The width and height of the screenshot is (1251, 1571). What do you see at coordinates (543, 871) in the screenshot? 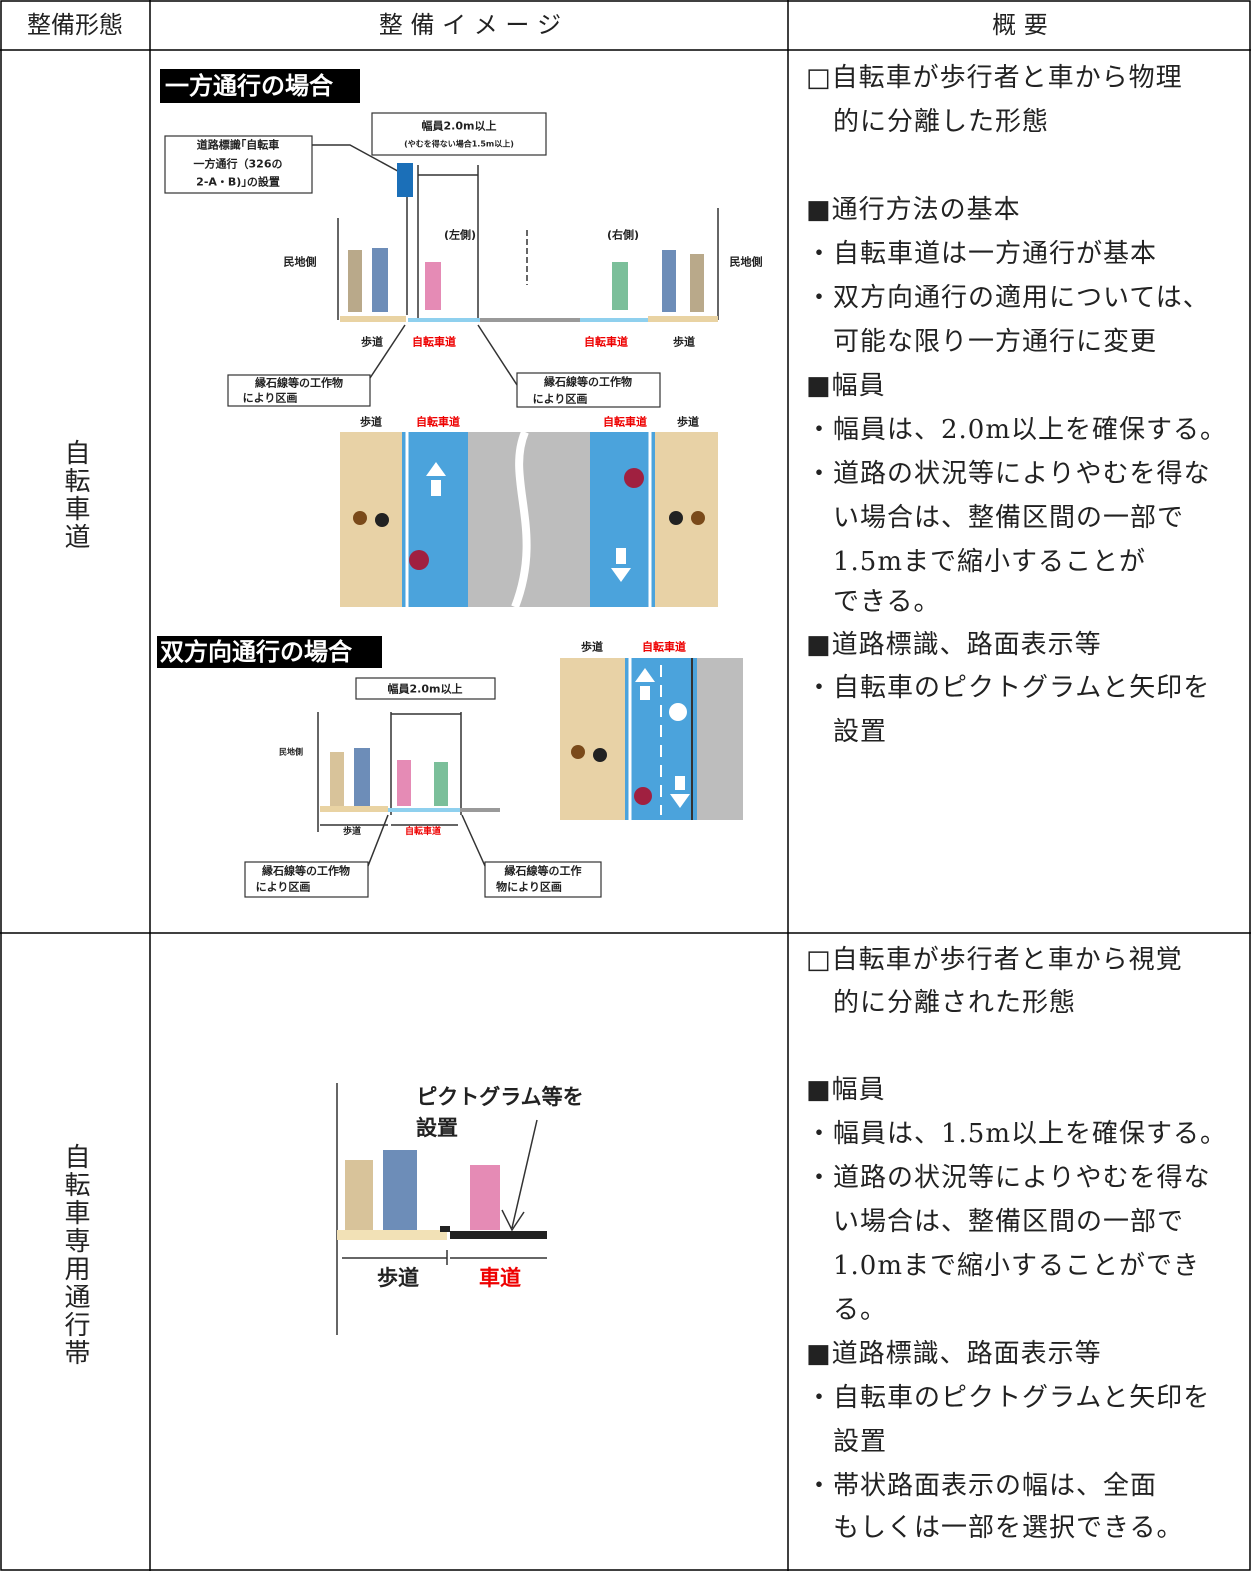
I see `diagram-label: 縁石線等の工作` at bounding box center [543, 871].